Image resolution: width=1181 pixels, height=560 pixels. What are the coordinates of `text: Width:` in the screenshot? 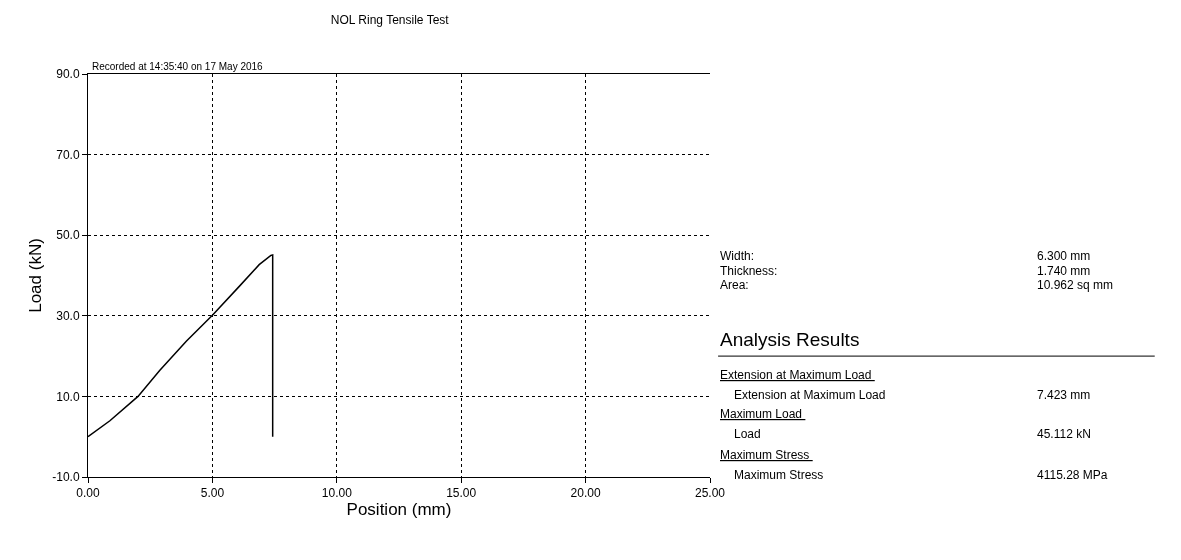 It's located at (737, 256).